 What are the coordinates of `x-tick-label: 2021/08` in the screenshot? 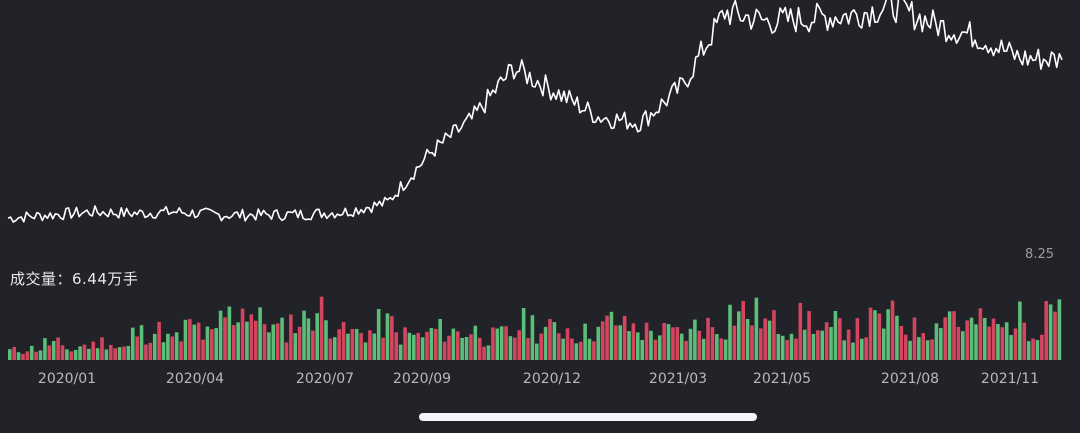 It's located at (910, 379).